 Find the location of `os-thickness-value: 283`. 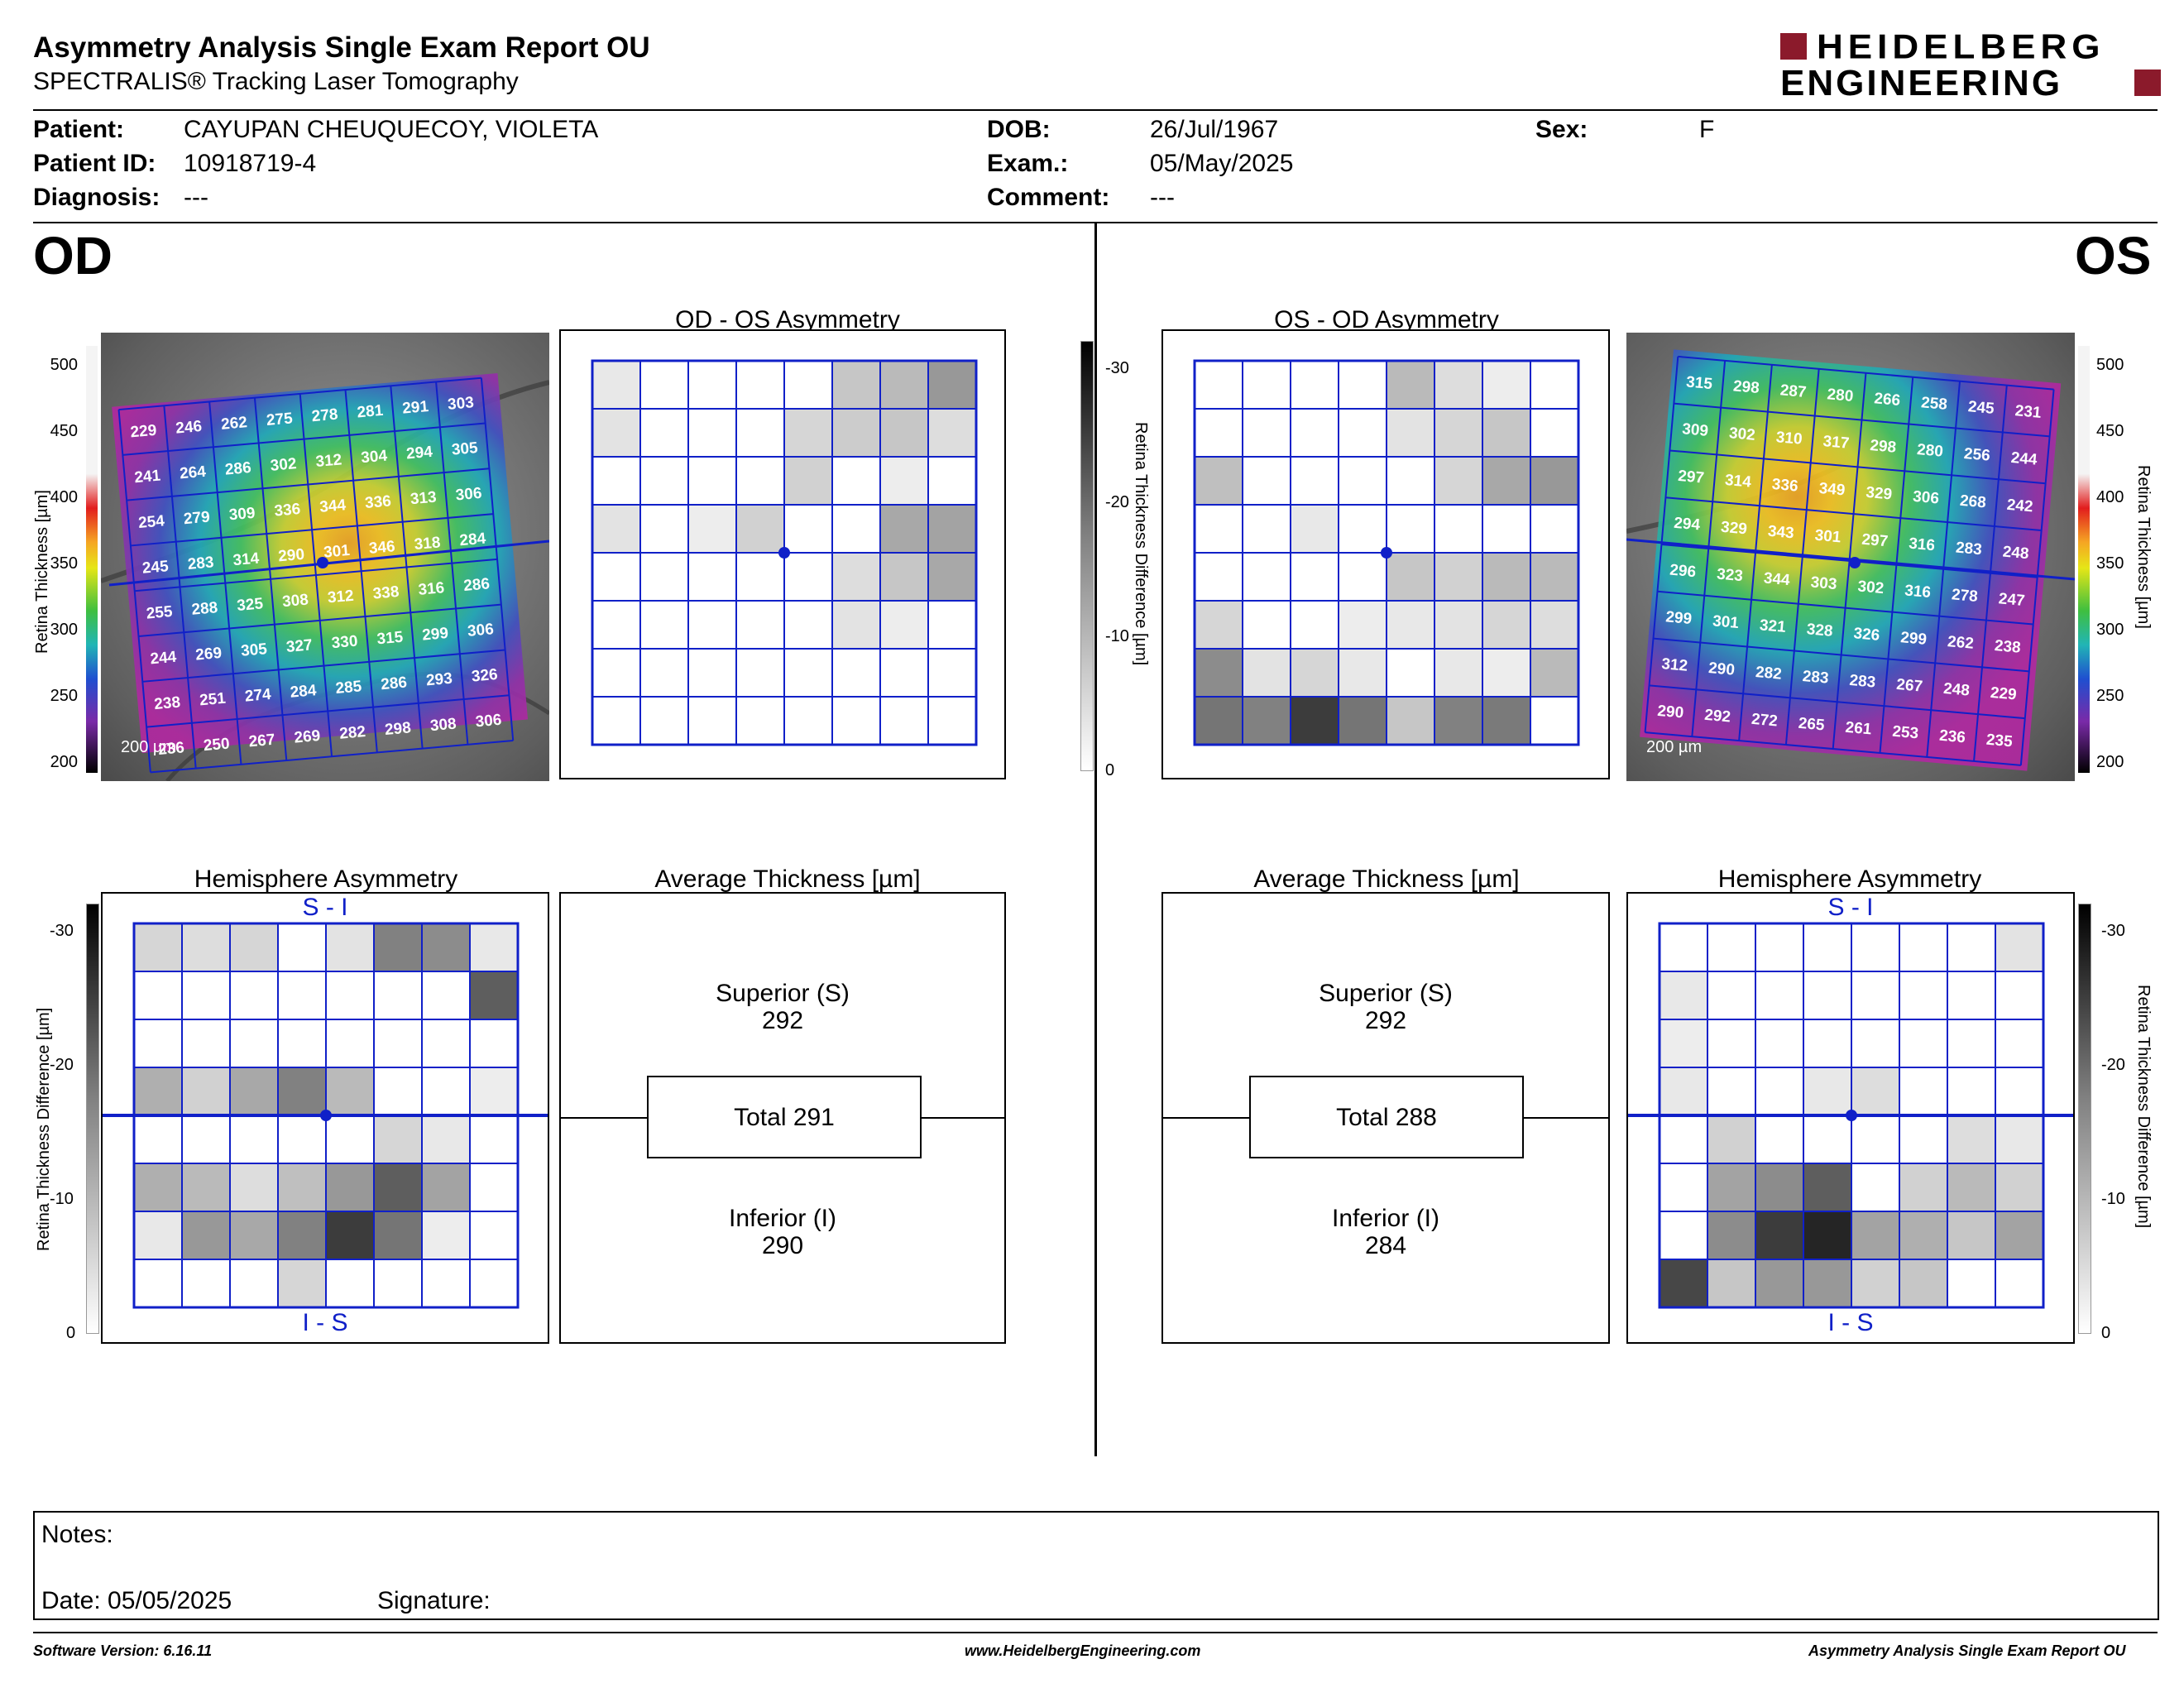

os-thickness-value: 283 is located at coordinates (1968, 549).